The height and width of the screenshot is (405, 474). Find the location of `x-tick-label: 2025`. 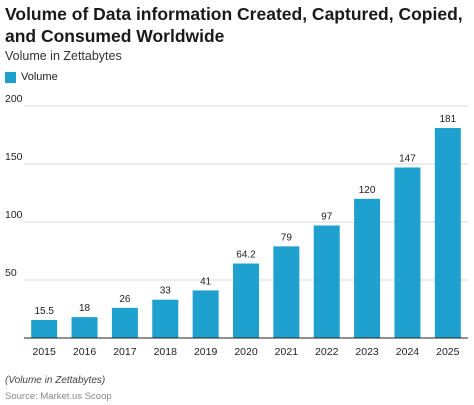

x-tick-label: 2025 is located at coordinates (448, 352).